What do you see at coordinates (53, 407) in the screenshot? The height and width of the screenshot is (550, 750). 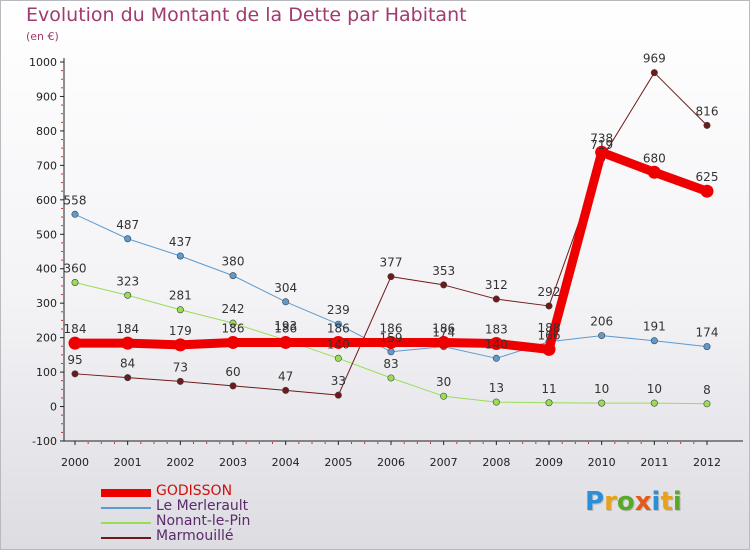 I see `y-tick-label: 0` at bounding box center [53, 407].